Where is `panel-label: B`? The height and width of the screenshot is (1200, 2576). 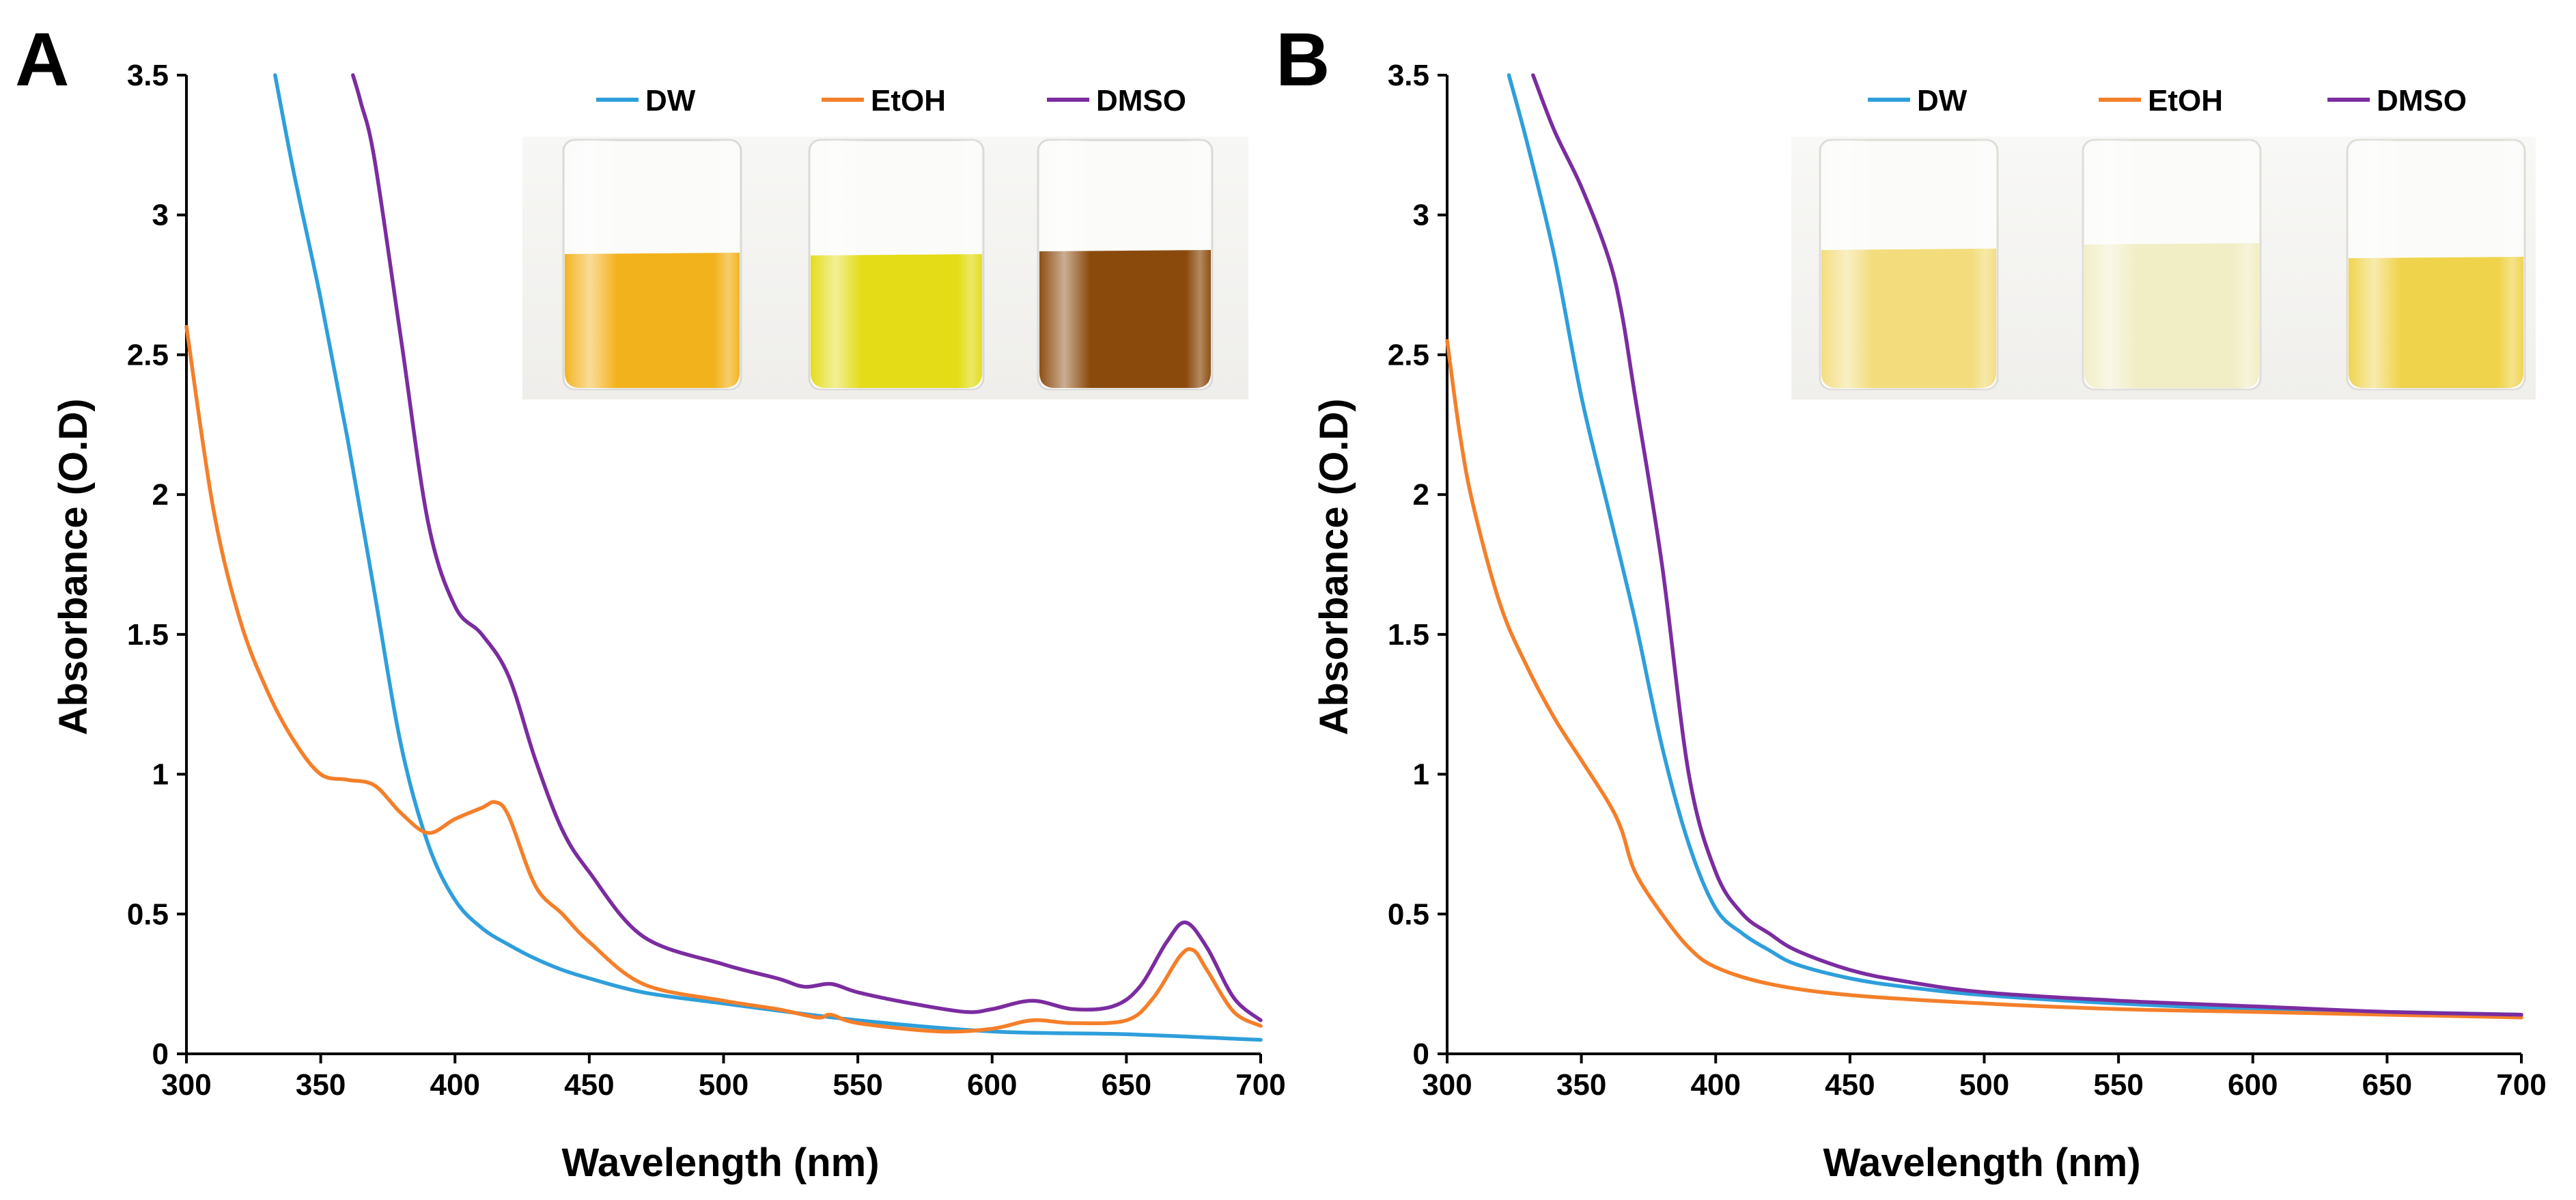 panel-label: B is located at coordinates (1303, 60).